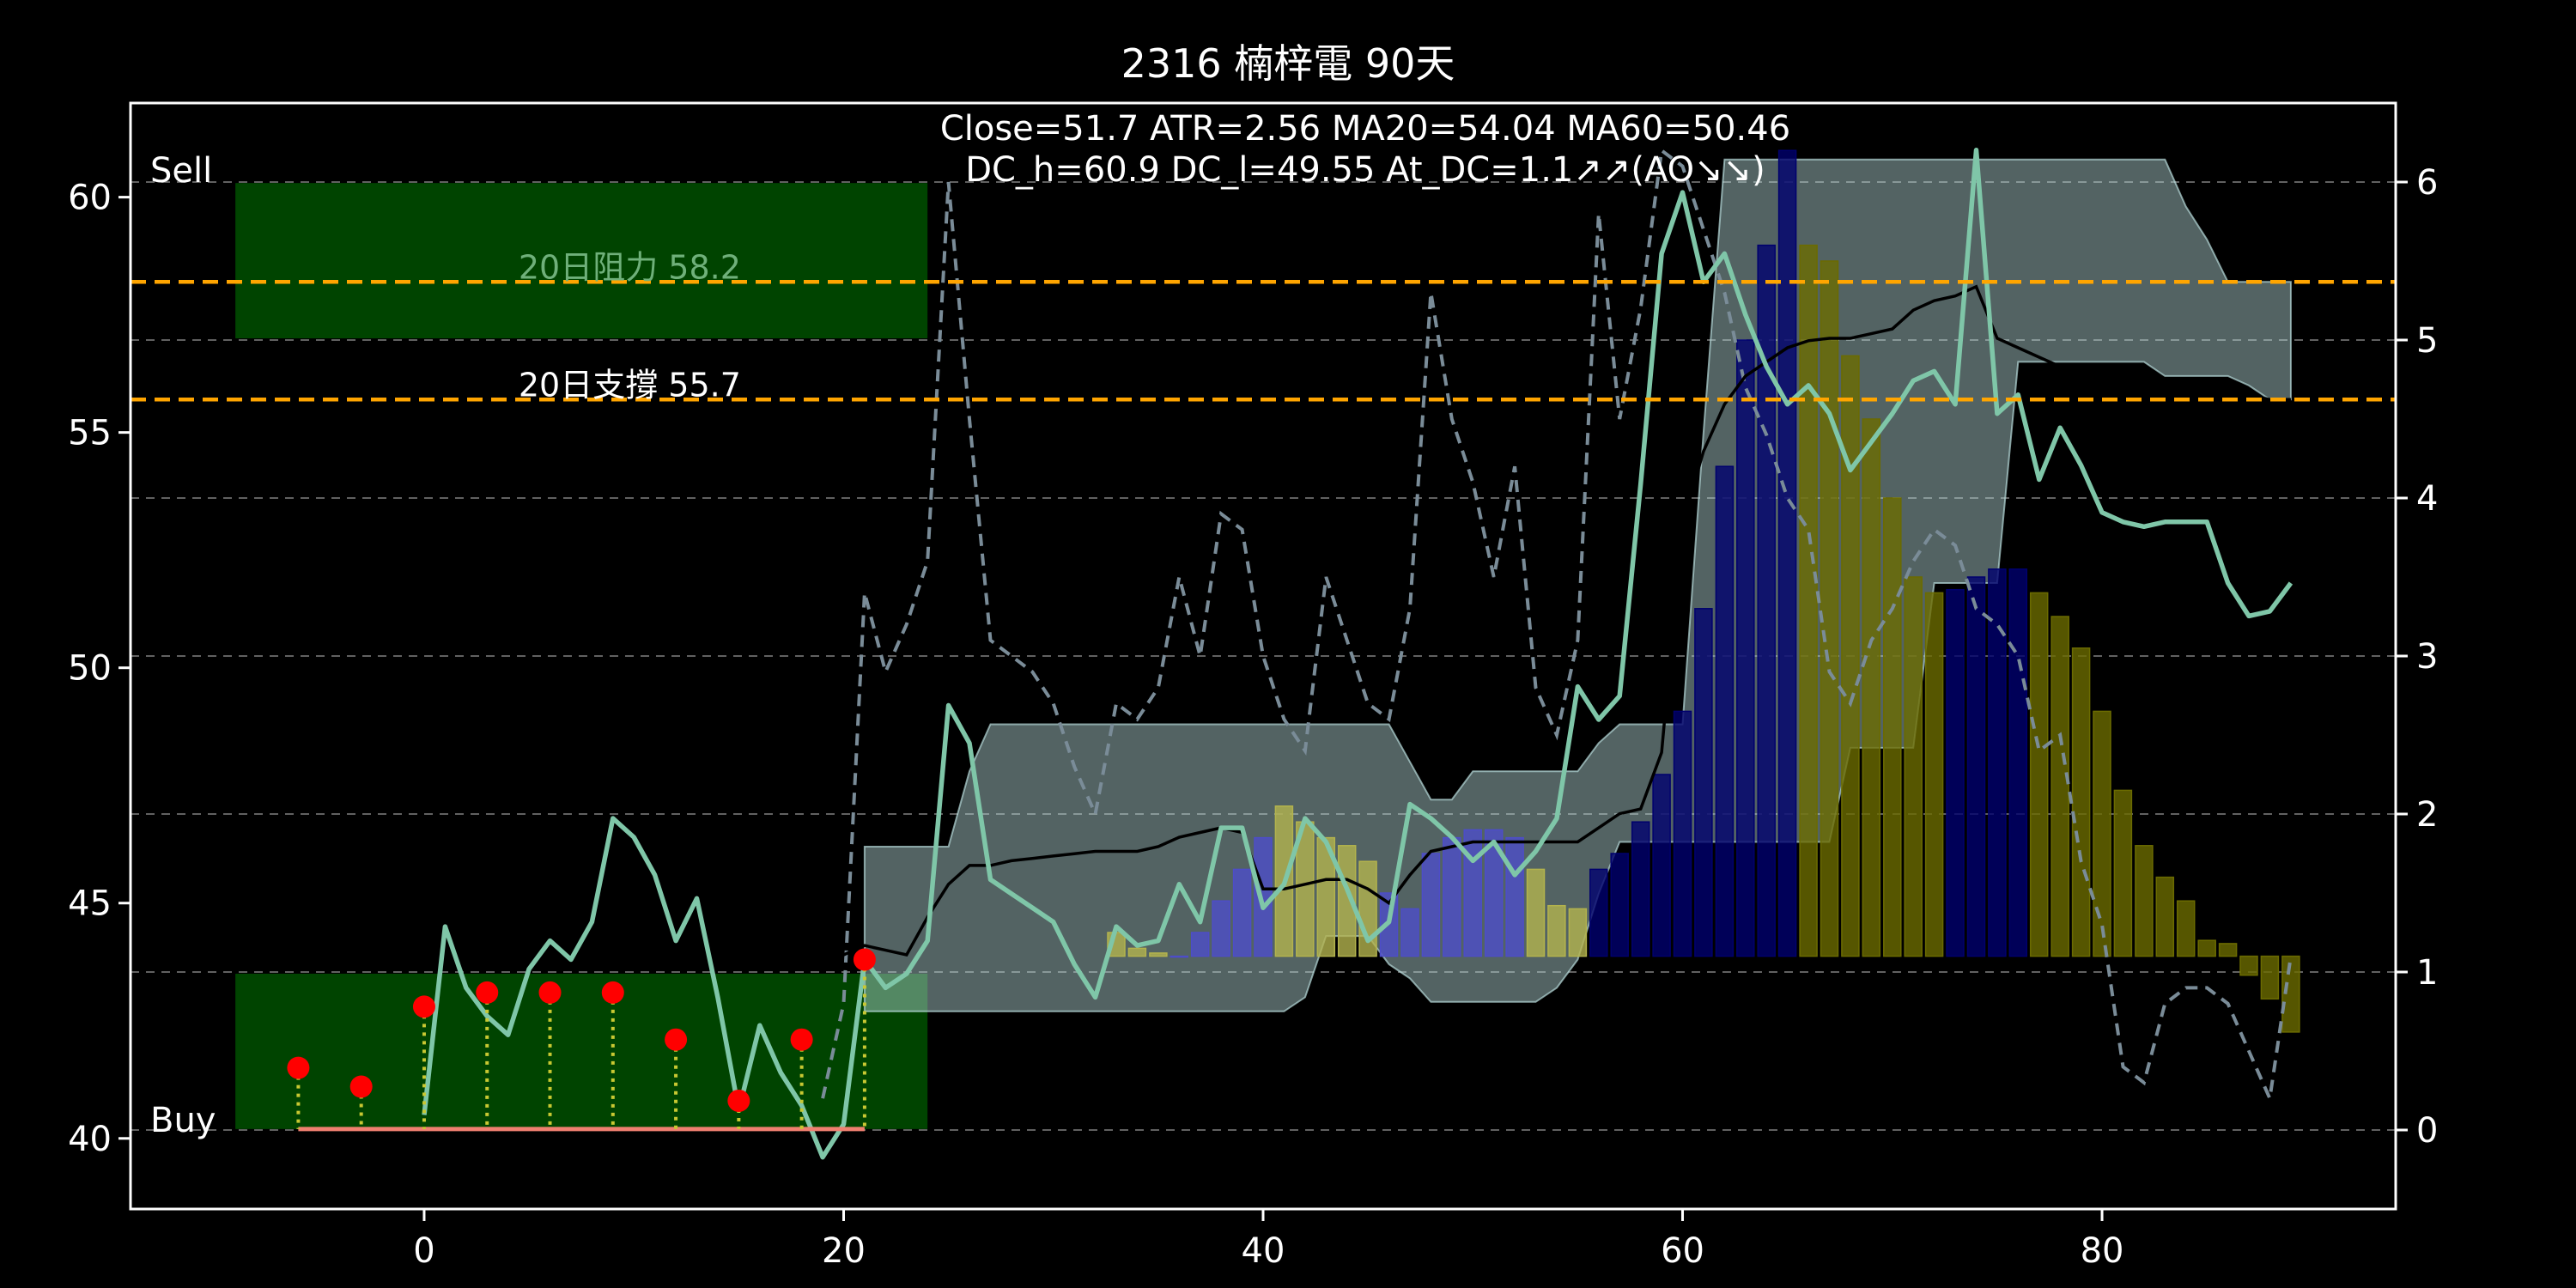  What do you see at coordinates (2427, 815) in the screenshot?
I see `y-right-tick-label: 2` at bounding box center [2427, 815].